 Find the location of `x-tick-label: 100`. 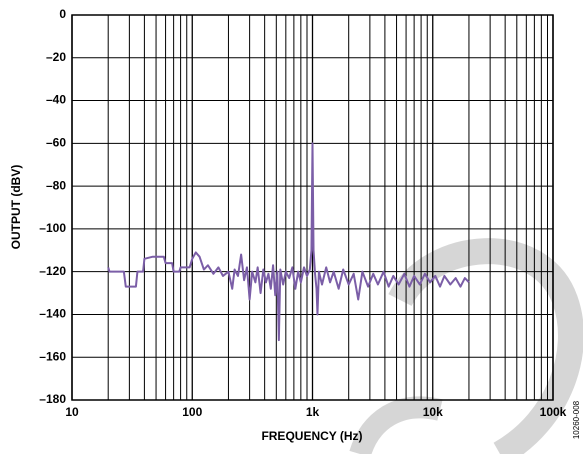

x-tick-label: 100 is located at coordinates (192, 412).